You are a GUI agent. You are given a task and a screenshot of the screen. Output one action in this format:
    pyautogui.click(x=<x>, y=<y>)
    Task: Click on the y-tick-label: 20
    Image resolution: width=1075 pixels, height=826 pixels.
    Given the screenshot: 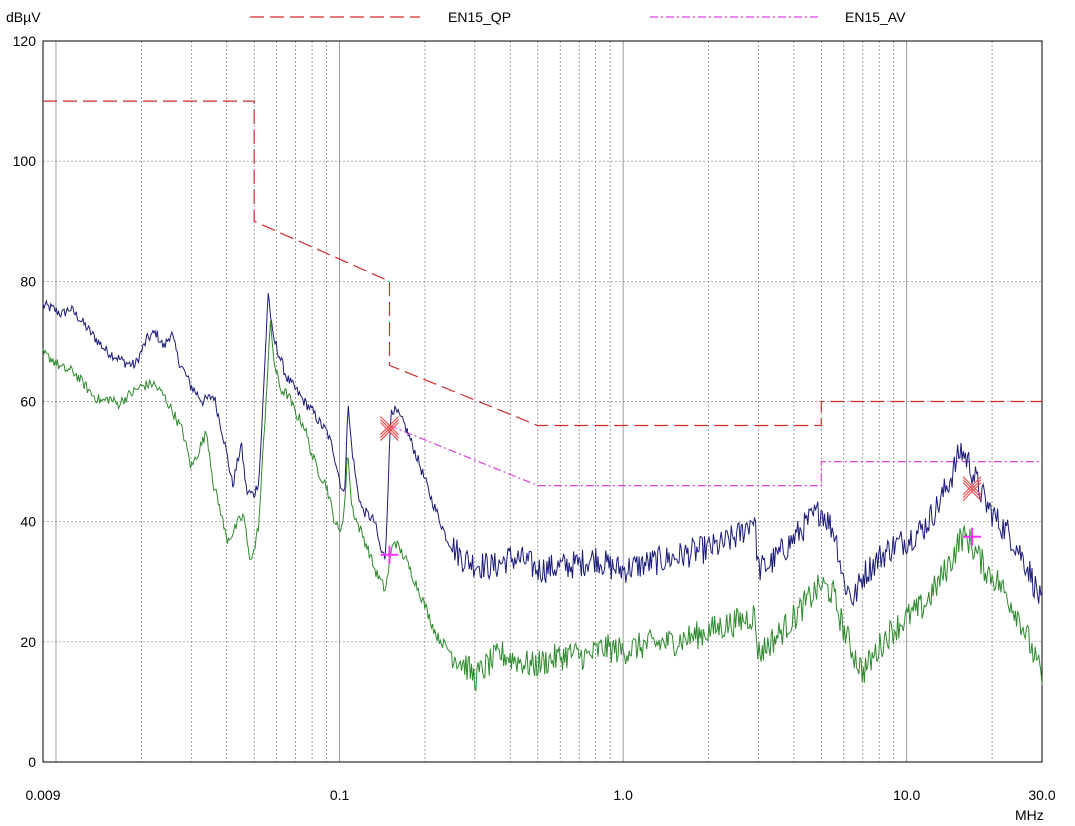 What is the action you would take?
    pyautogui.click(x=28, y=642)
    